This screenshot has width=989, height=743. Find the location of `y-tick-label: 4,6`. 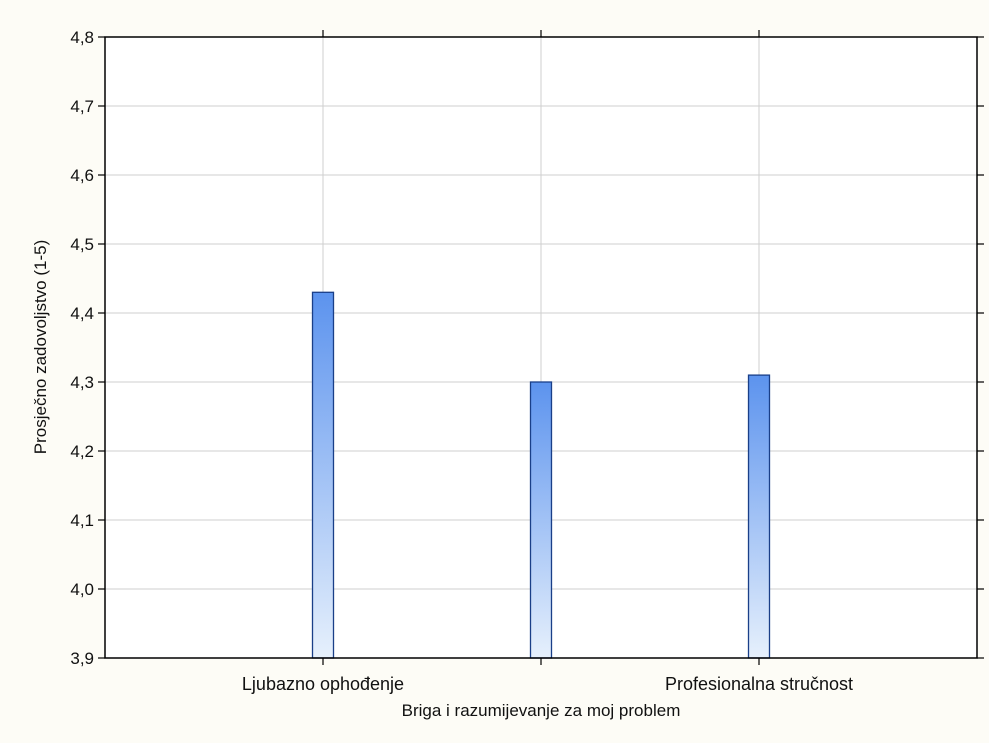

y-tick-label: 4,6 is located at coordinates (82, 175).